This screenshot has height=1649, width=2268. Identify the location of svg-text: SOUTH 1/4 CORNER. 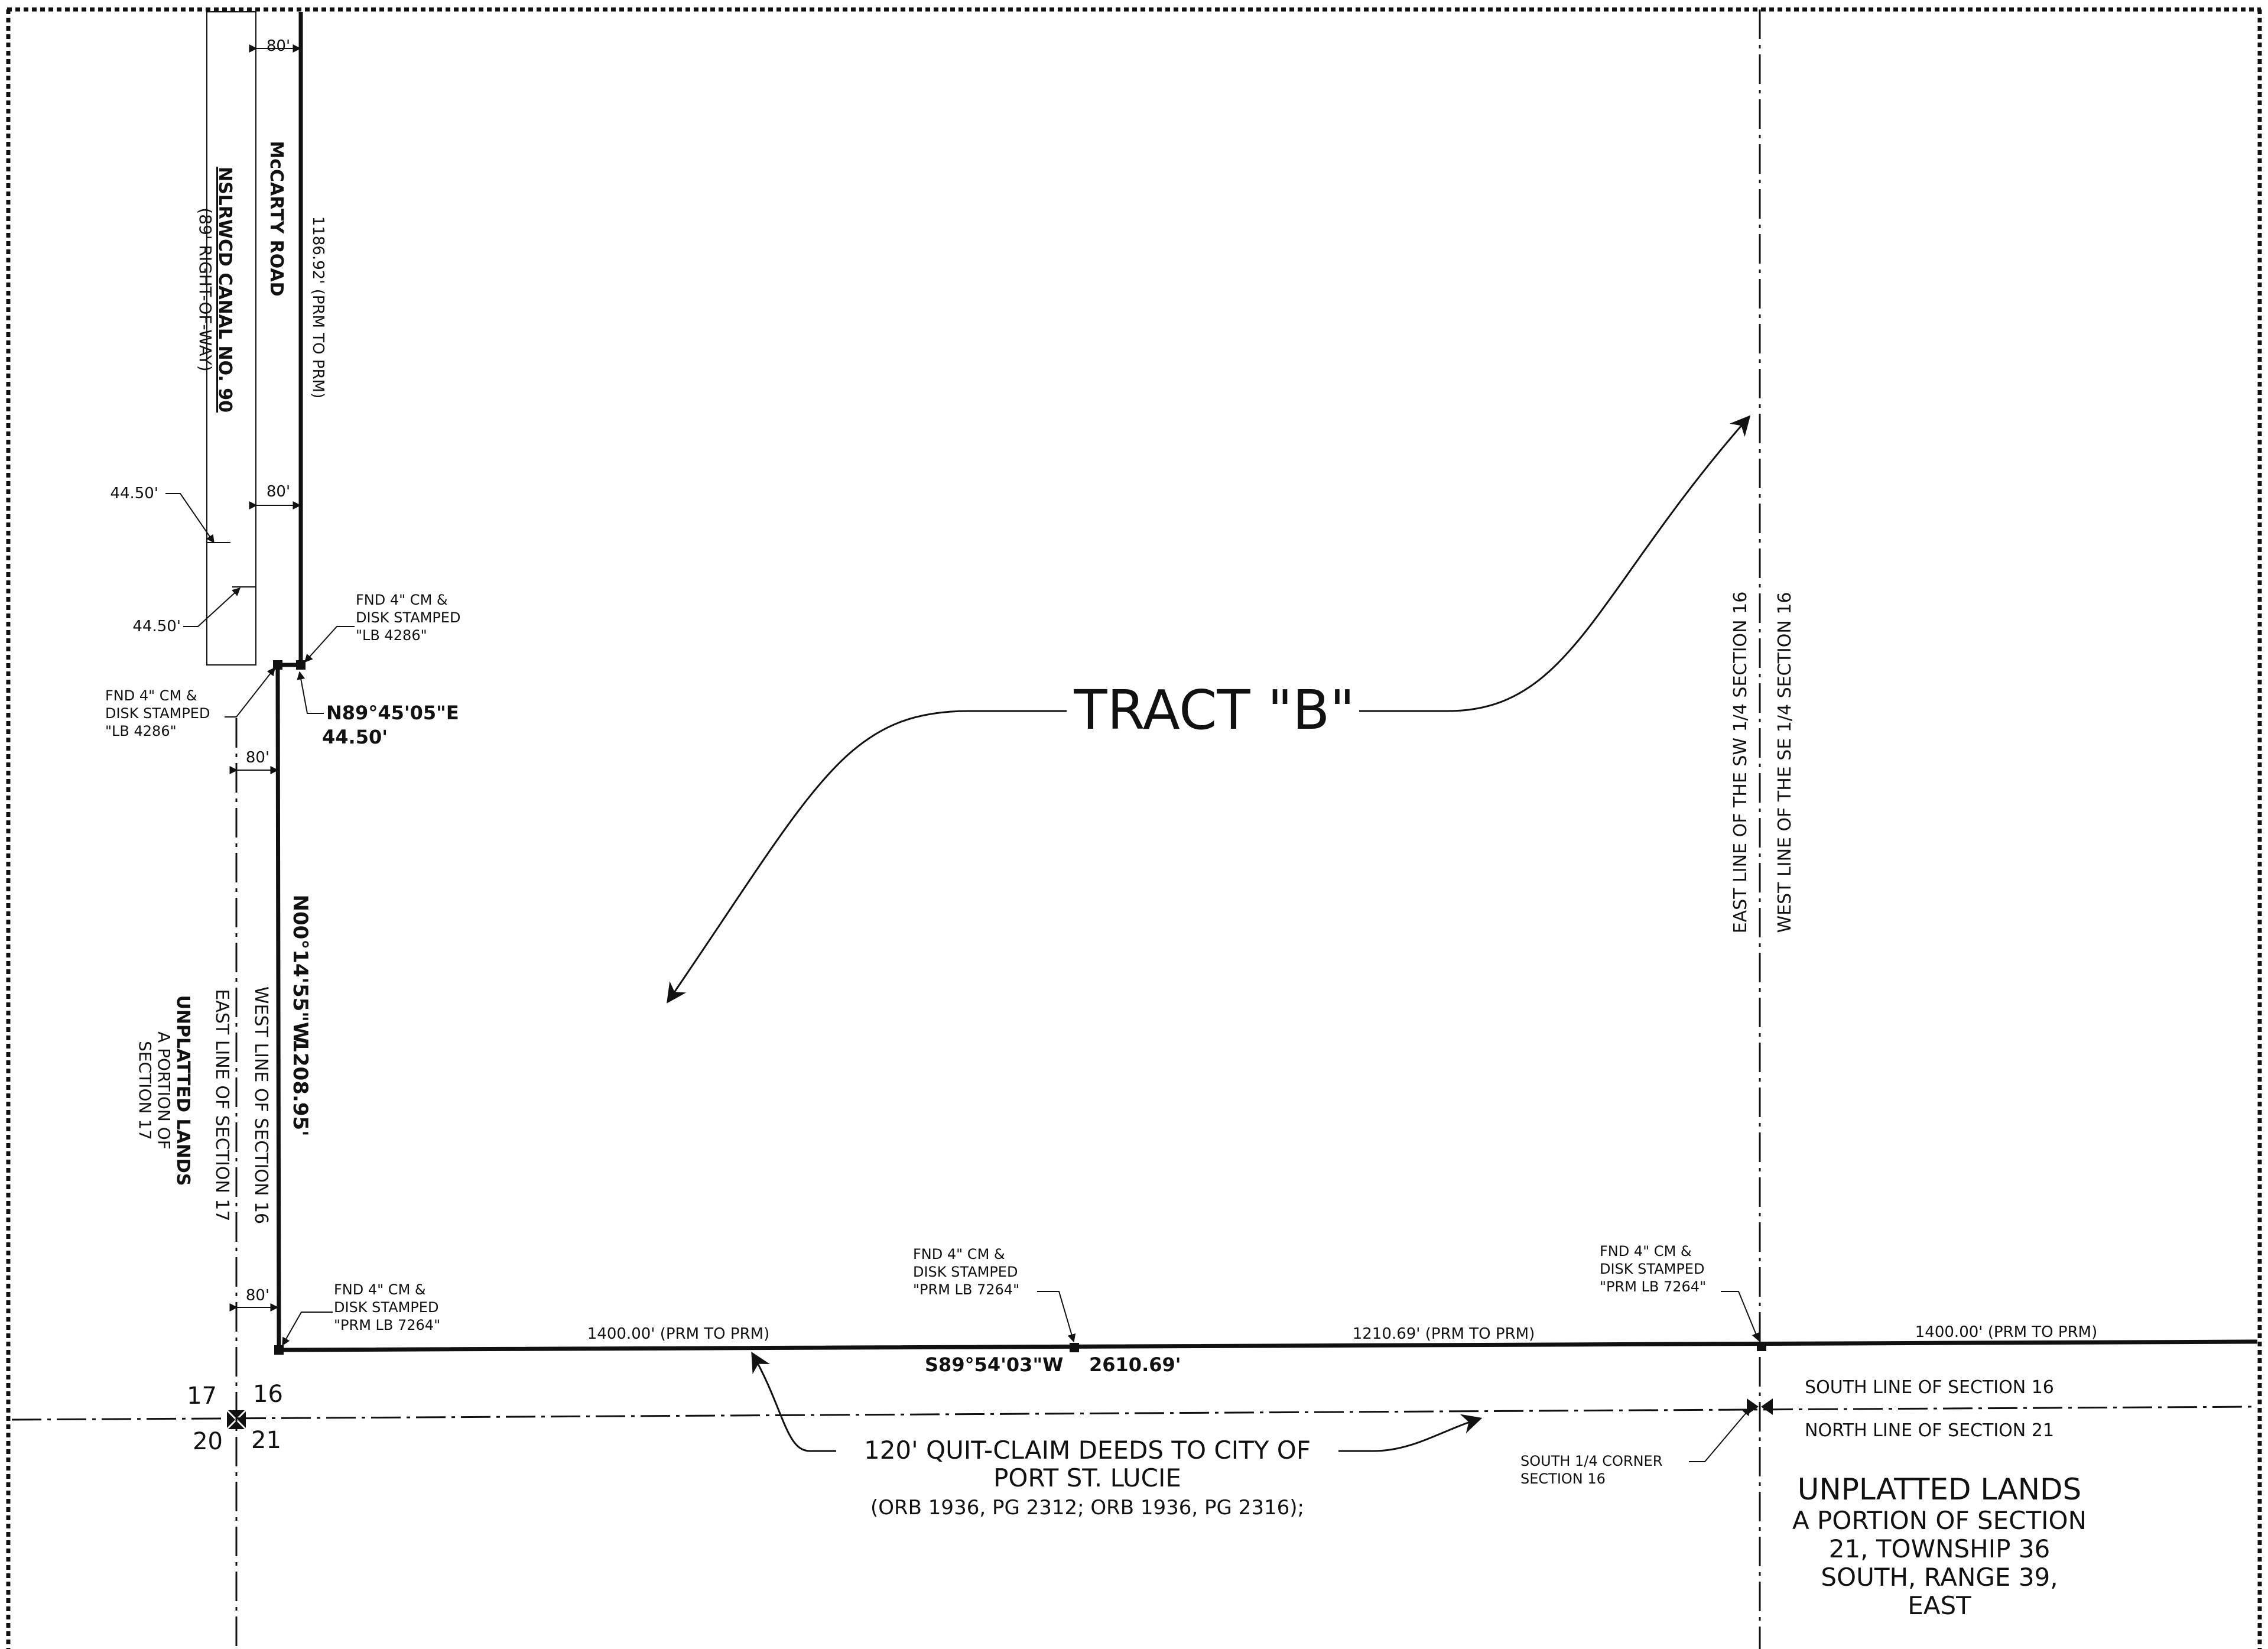
(1591, 1461).